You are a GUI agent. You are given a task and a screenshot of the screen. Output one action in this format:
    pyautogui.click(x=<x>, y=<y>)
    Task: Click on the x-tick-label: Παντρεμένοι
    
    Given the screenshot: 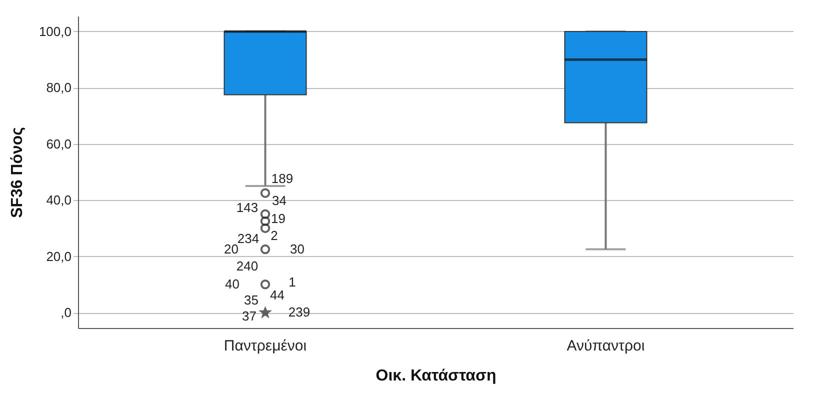 What is the action you would take?
    pyautogui.click(x=265, y=346)
    